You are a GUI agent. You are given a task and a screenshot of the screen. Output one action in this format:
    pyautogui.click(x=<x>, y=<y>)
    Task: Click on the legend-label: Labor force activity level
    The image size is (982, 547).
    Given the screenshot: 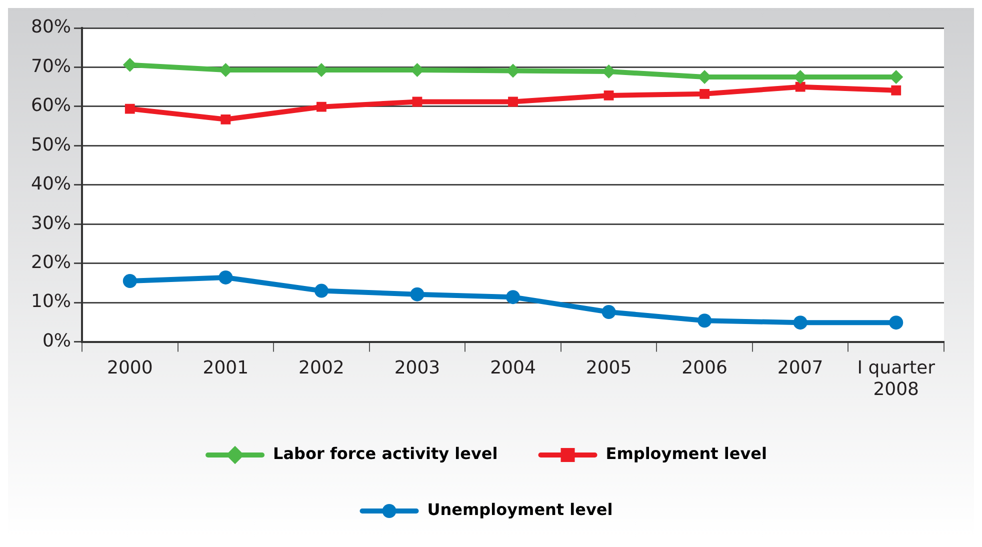 What is the action you would take?
    pyautogui.click(x=385, y=454)
    